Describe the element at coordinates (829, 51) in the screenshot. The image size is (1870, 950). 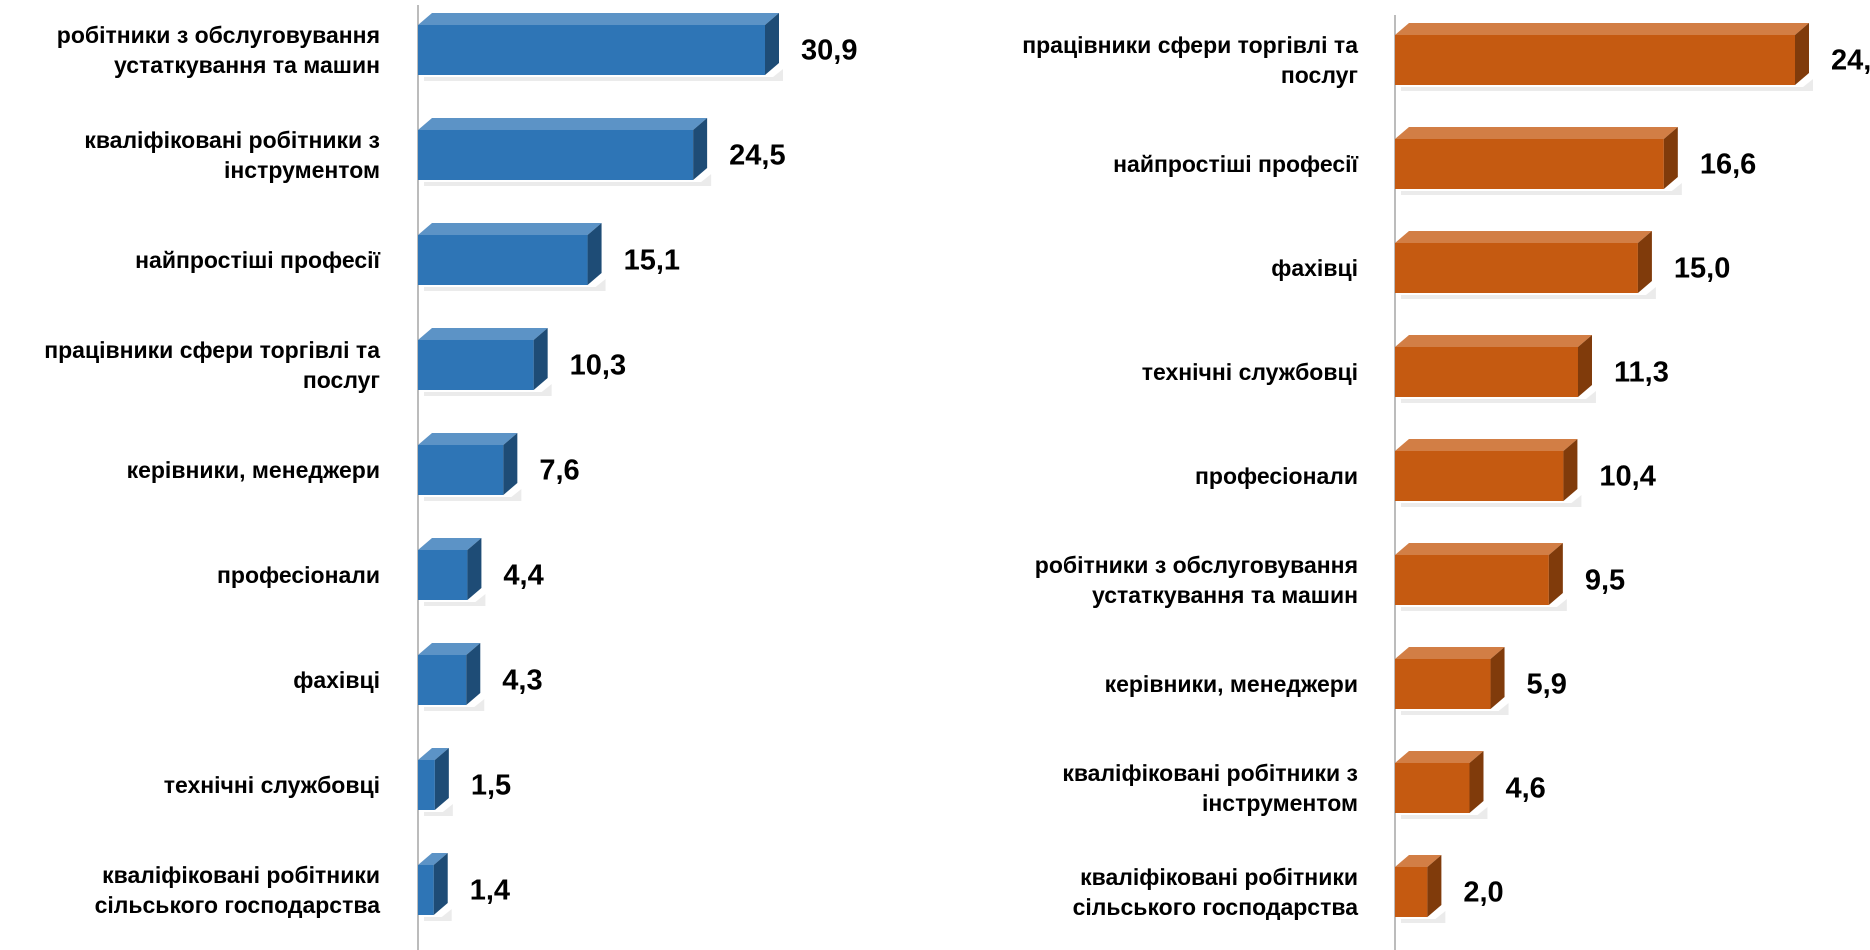
I see `value-label: 30,9` at that location.